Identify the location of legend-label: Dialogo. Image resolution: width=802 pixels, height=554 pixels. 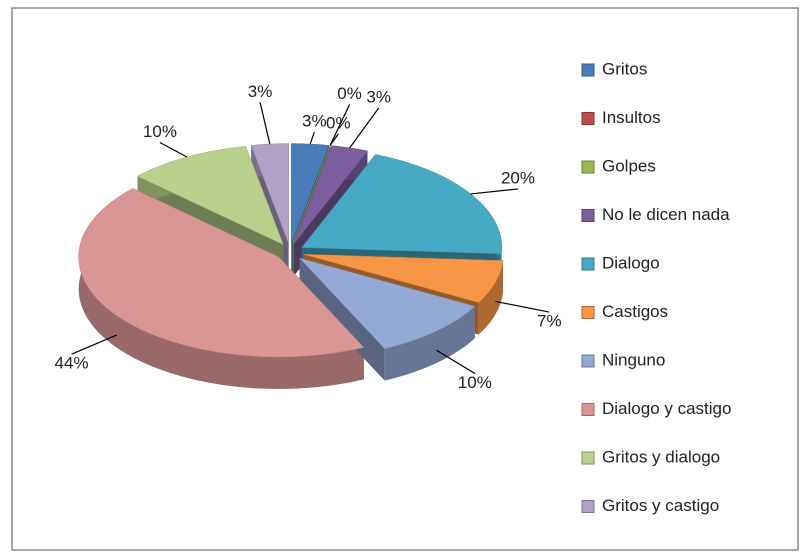
(631, 262).